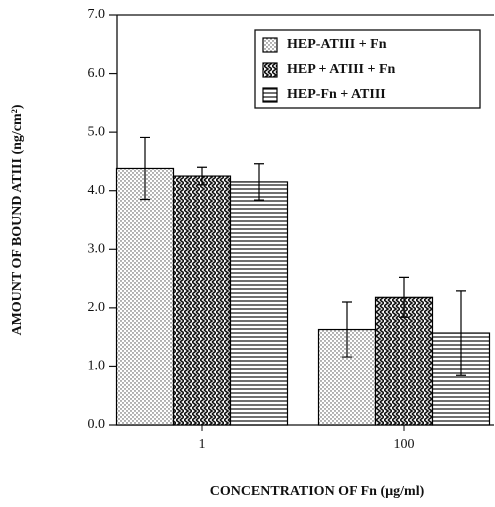 The height and width of the screenshot is (507, 495). What do you see at coordinates (97, 249) in the screenshot?
I see `y-tick-label: 3.0` at bounding box center [97, 249].